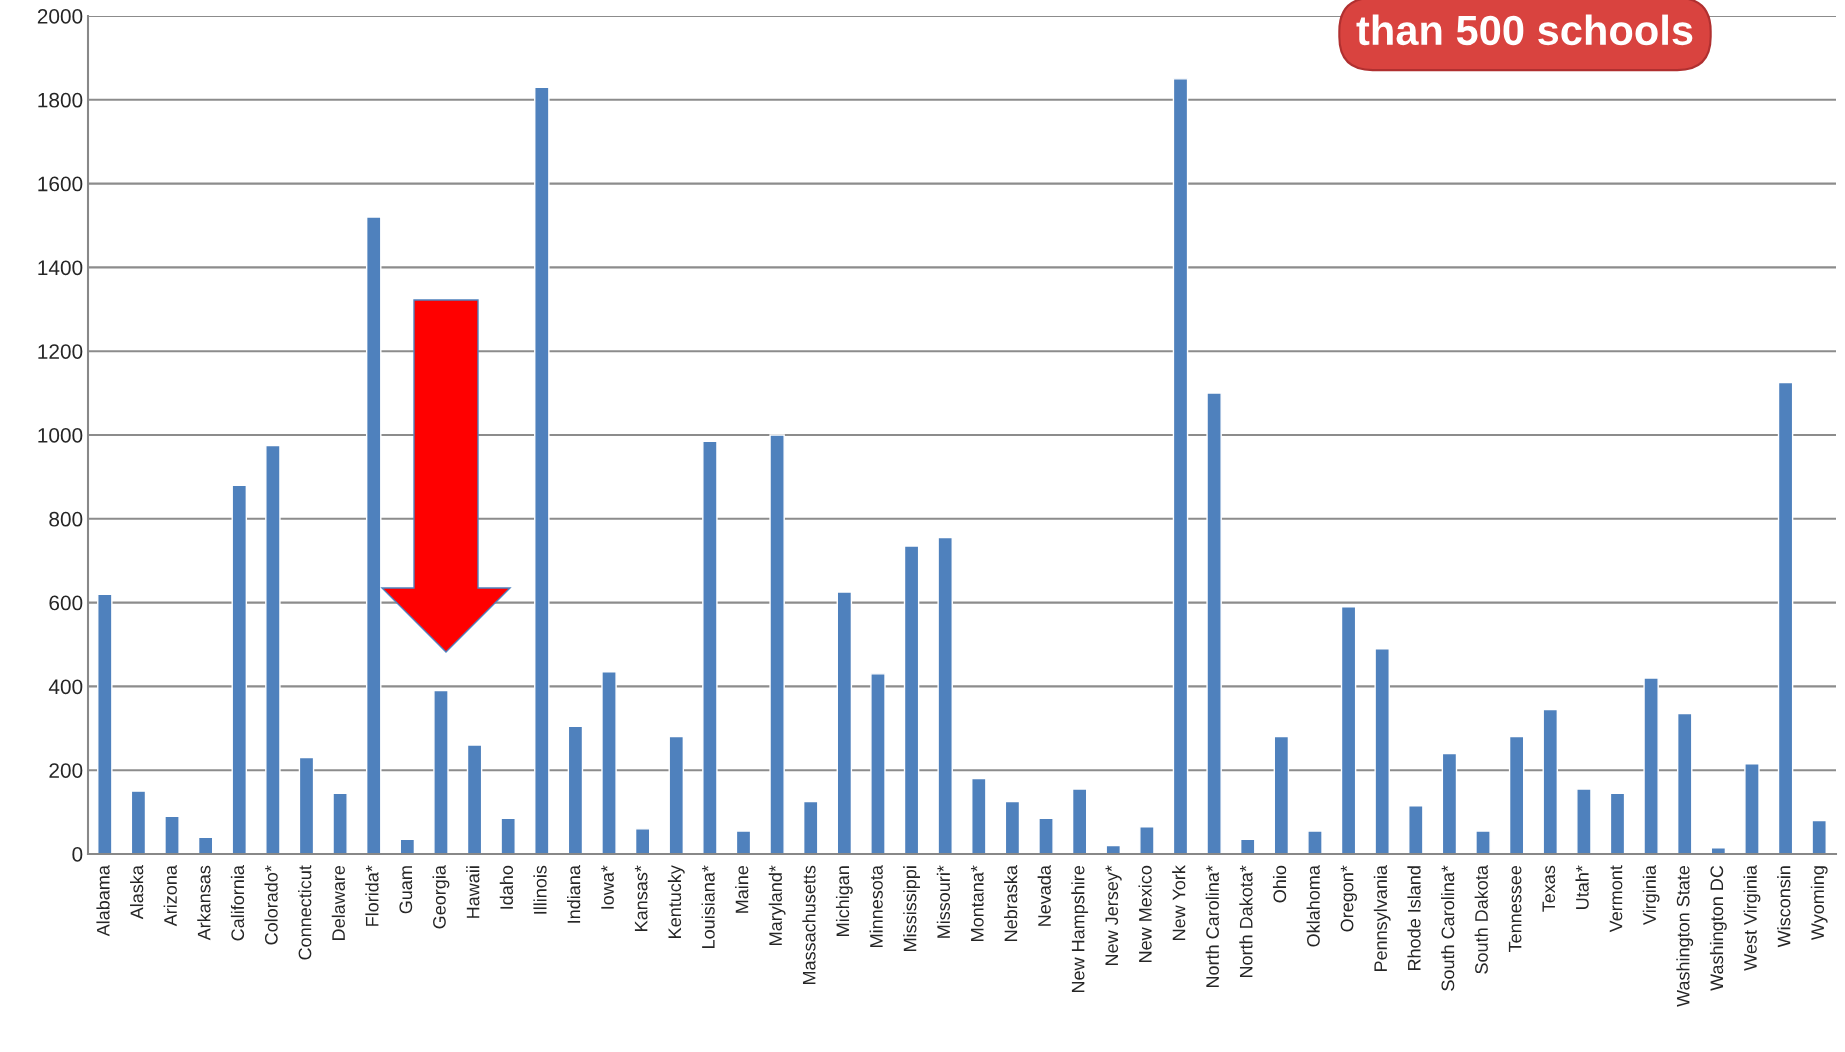  I want to click on x-tick-label: West Virginia, so click(1752, 918).